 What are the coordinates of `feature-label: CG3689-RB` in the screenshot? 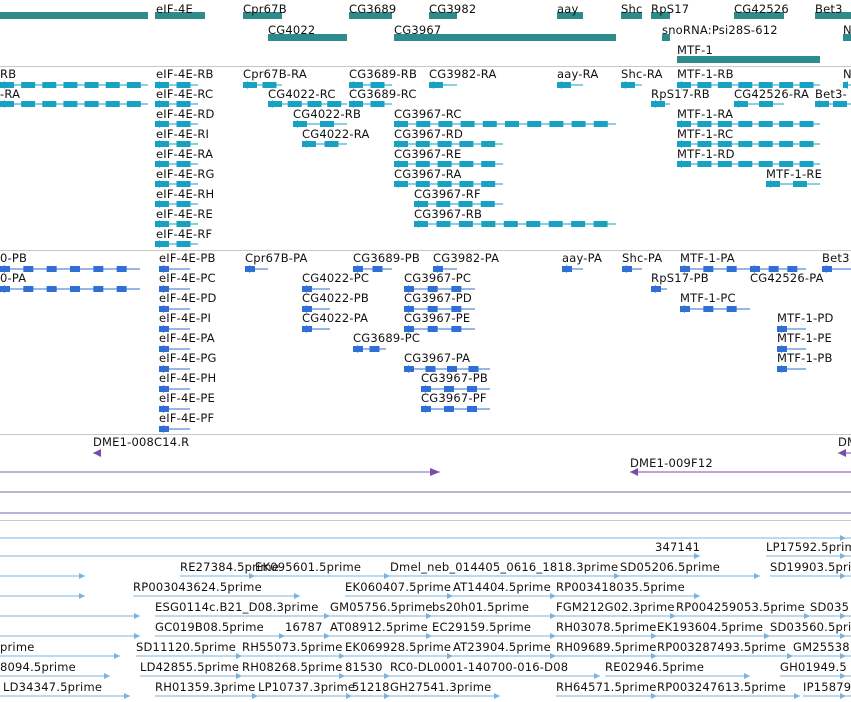 It's located at (383, 74).